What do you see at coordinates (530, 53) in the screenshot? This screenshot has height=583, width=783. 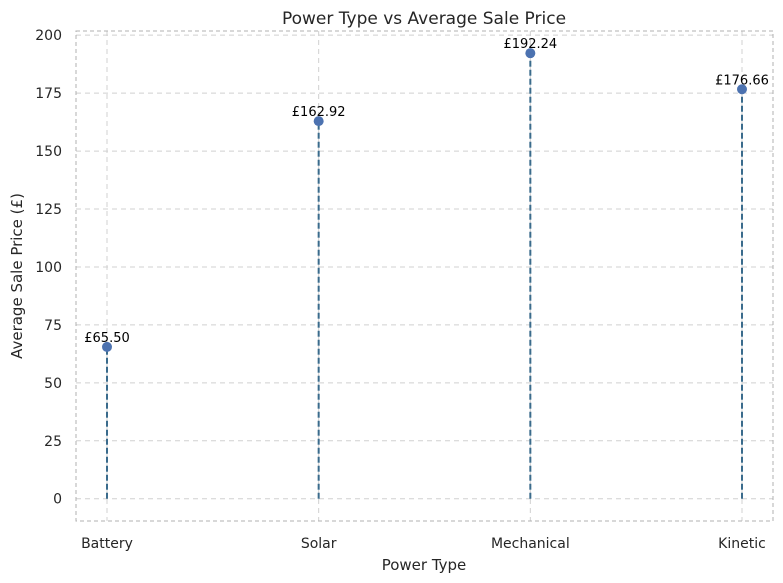 I see `marker-mechanical` at bounding box center [530, 53].